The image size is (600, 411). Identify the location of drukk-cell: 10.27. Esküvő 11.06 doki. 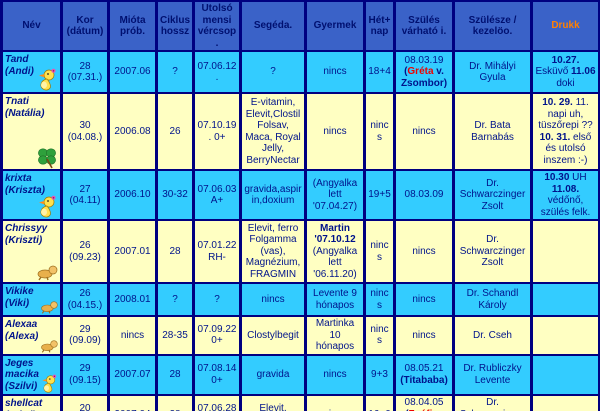
(565, 72).